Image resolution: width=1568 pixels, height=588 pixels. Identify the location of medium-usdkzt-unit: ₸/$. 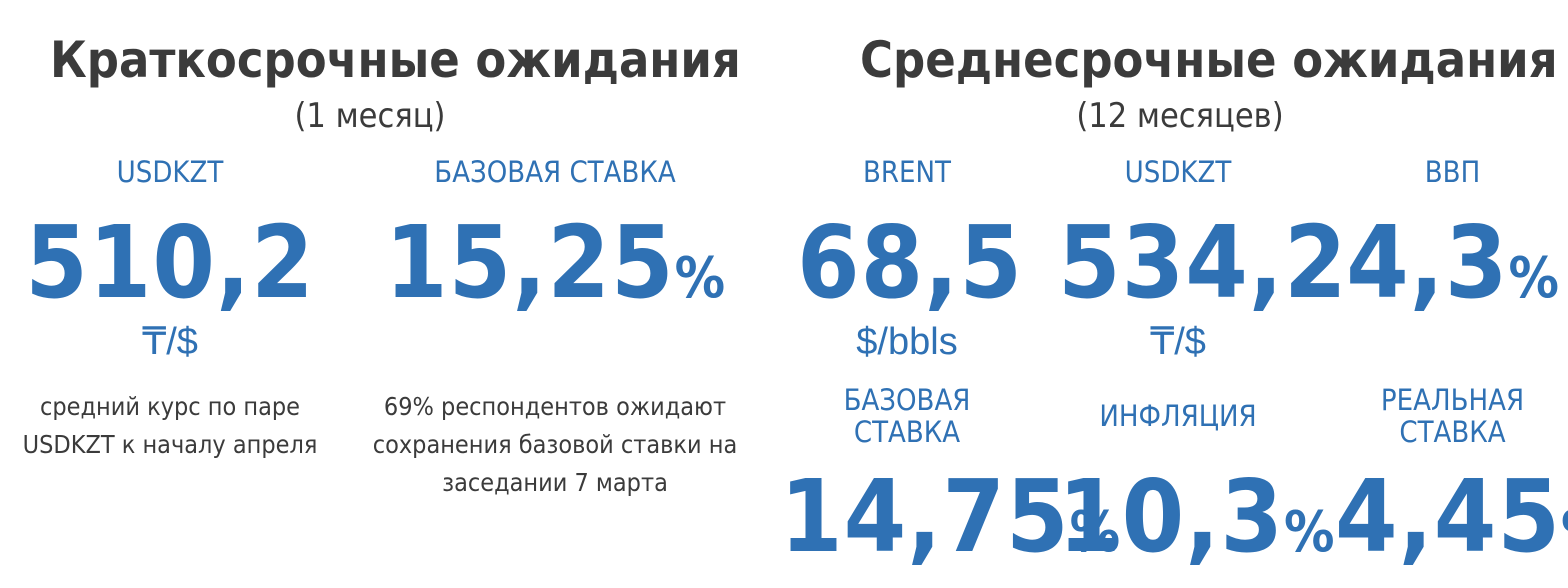
(1178, 342).